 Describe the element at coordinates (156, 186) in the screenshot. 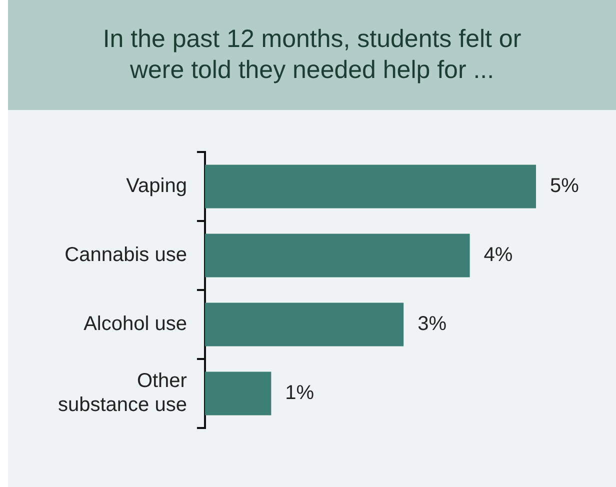

I see `y-tick-label: Vaping` at that location.